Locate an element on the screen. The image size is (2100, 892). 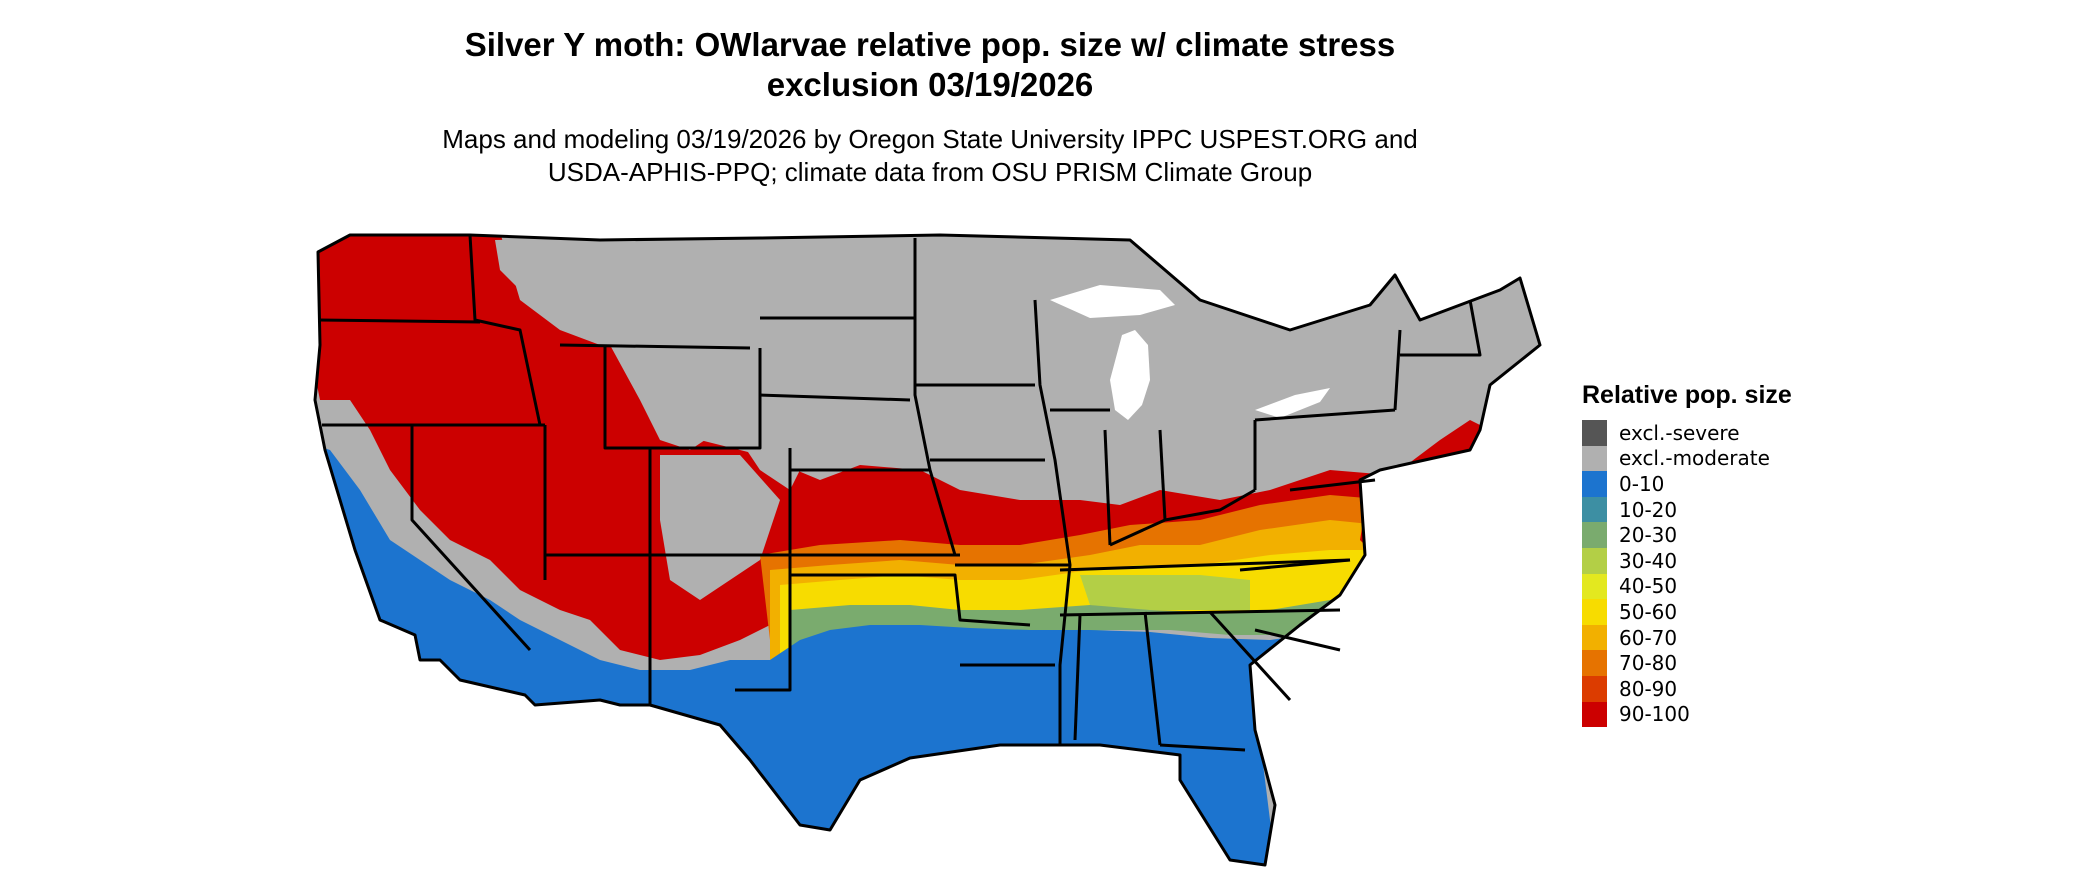
border-wa-or is located at coordinates (399, 321).